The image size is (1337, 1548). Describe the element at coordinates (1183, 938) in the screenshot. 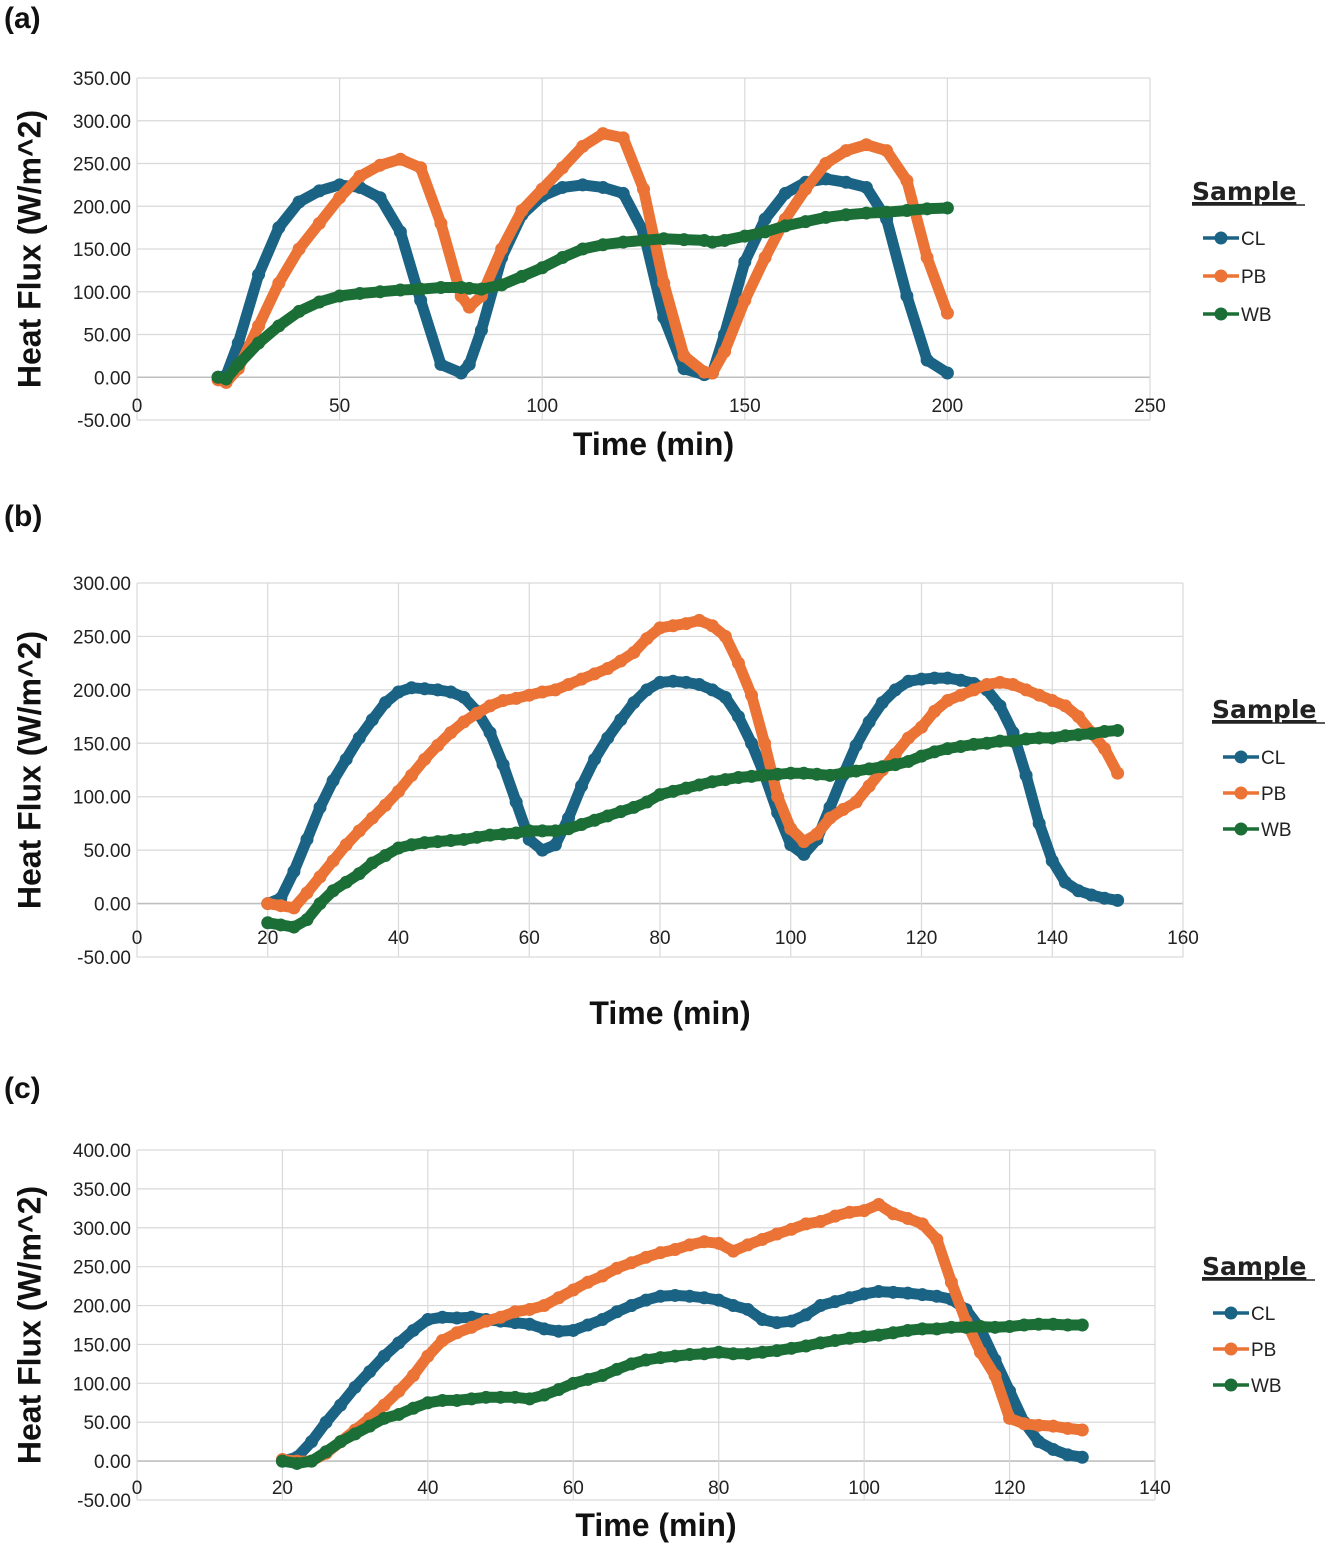

I see `x-tick-label: 160` at that location.